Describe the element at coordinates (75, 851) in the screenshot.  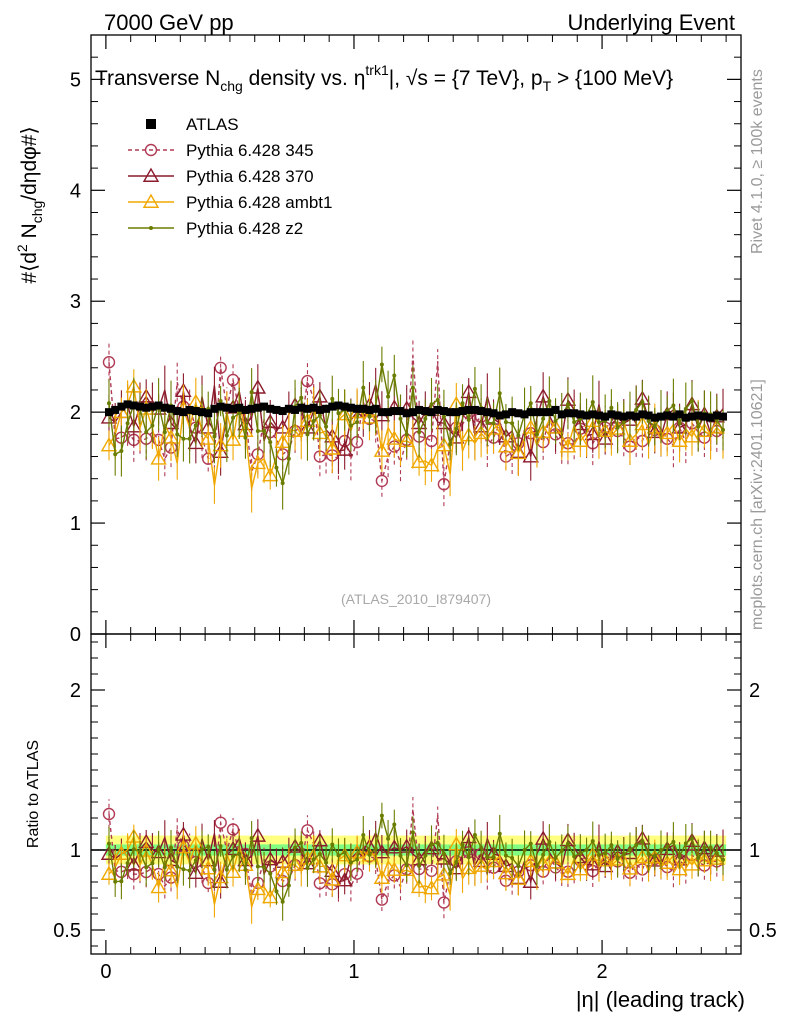
I see `ratio-y-tick-label: 1` at that location.